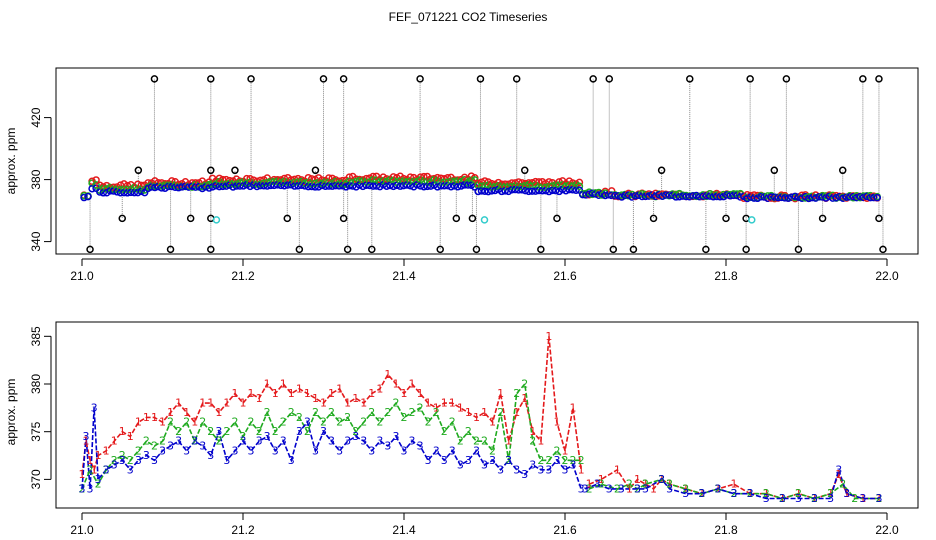 This screenshot has height=540, width=936. I want to click on bottom-y-tick-label: 370, so click(36, 479).